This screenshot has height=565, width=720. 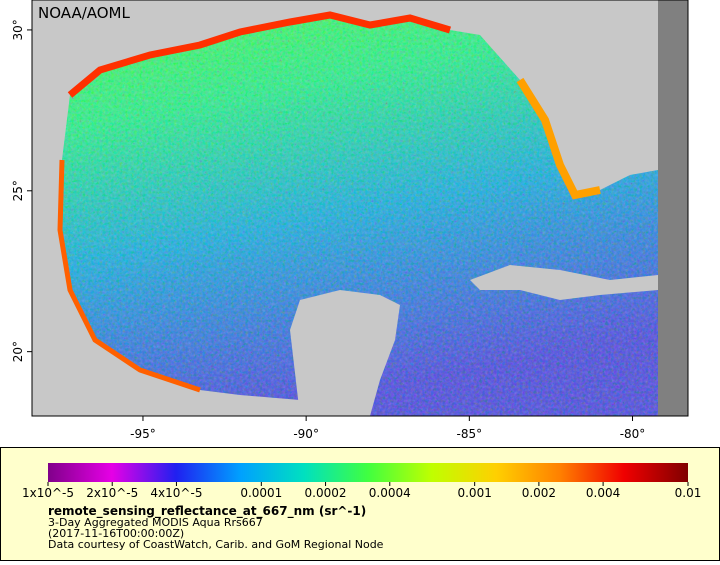 What do you see at coordinates (18, 351) in the screenshot?
I see `y-tick-label: 20°` at bounding box center [18, 351].